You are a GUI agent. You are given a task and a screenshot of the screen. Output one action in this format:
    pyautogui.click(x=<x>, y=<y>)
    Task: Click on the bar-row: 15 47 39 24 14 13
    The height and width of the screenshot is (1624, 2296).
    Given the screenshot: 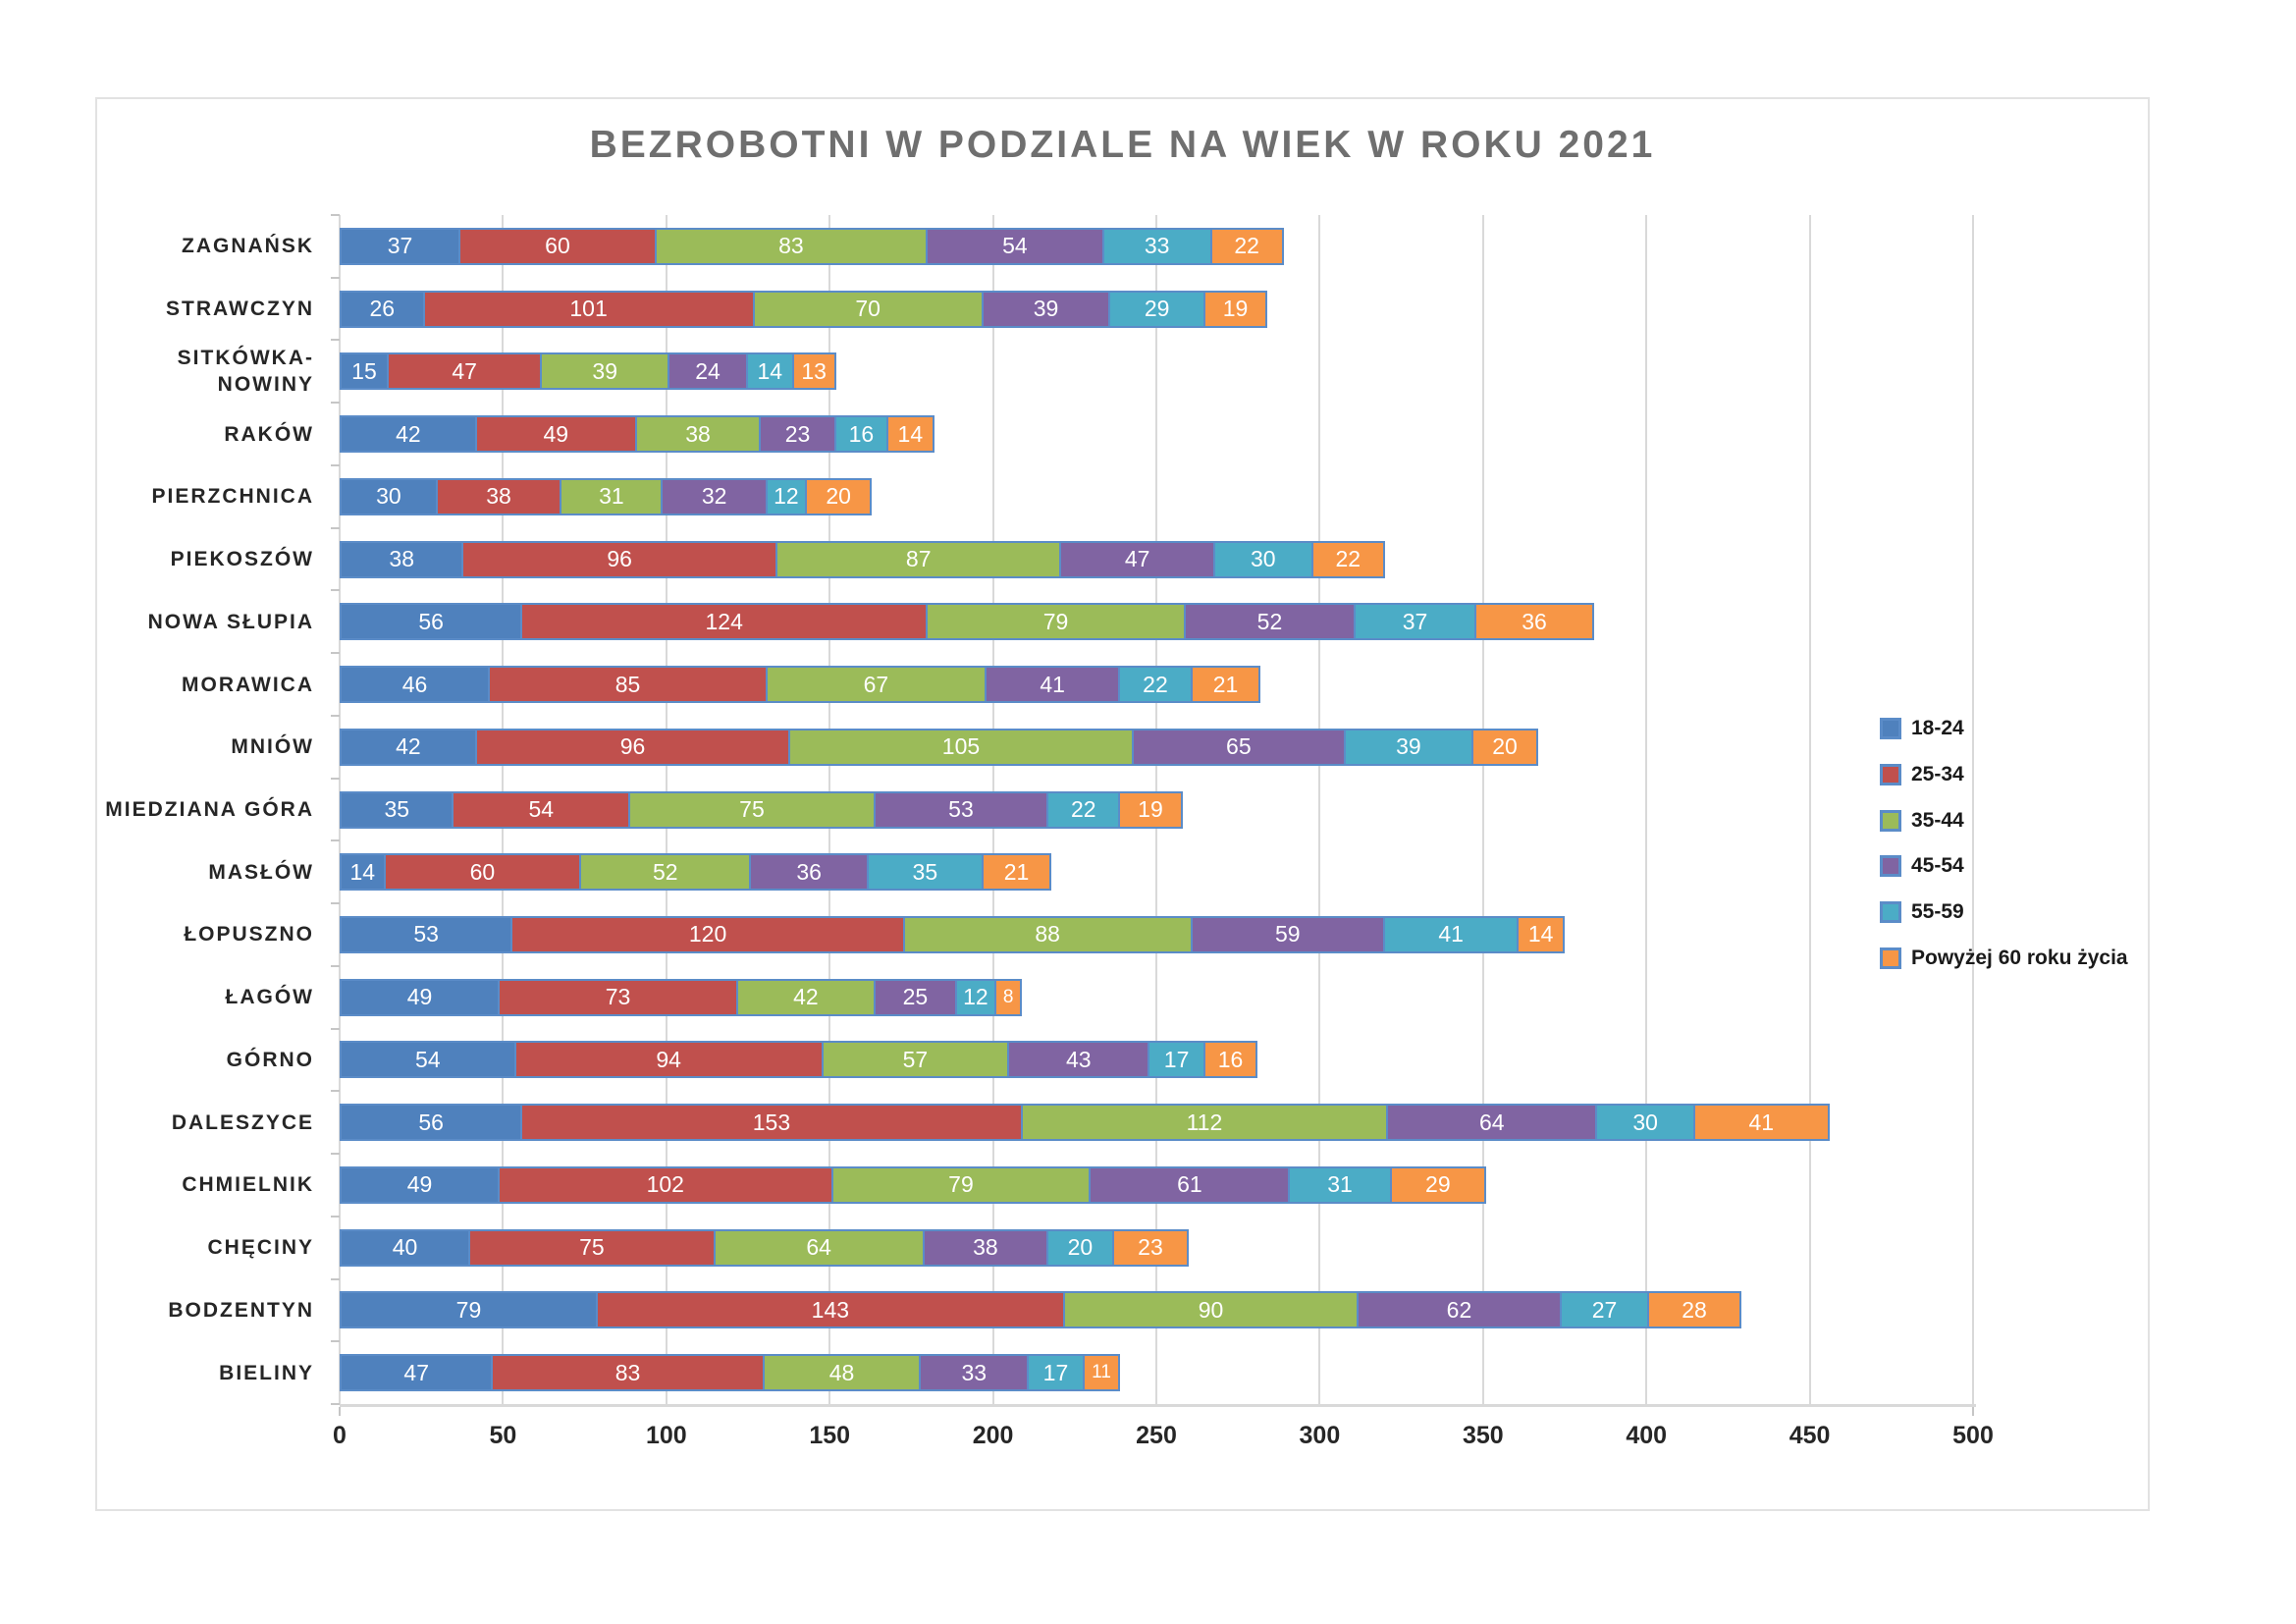 What is the action you would take?
    pyautogui.click(x=588, y=371)
    